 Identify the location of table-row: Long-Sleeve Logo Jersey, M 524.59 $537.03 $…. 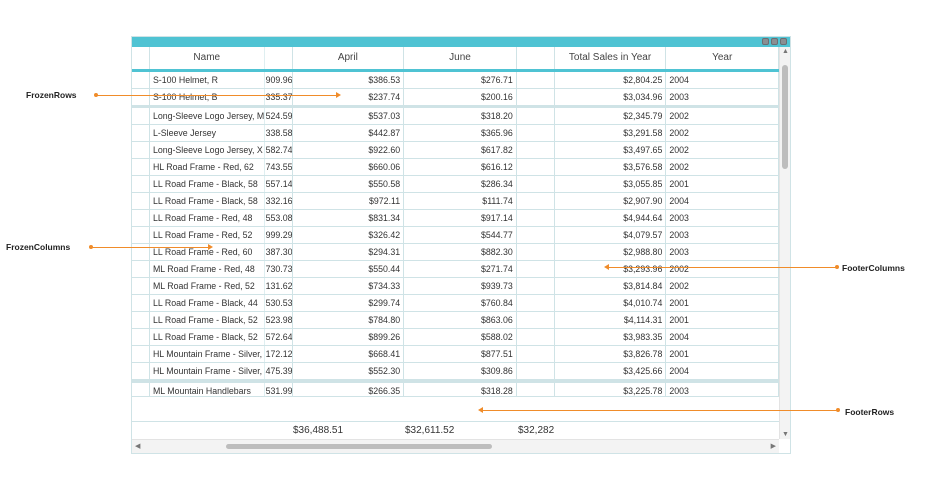
(455, 116).